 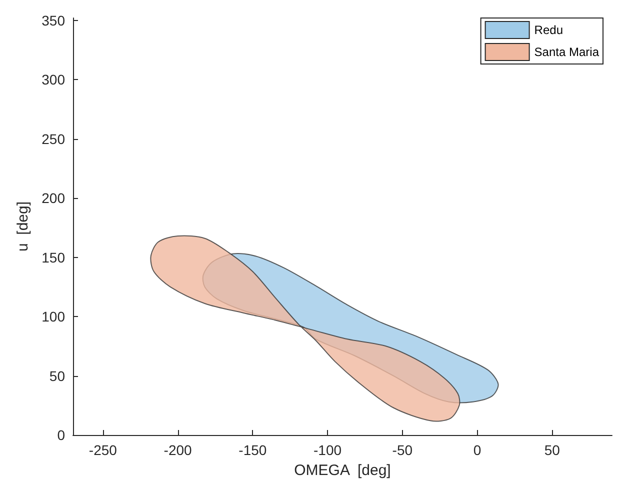 What do you see at coordinates (552, 450) in the screenshot?
I see `x-tick-label: 50` at bounding box center [552, 450].